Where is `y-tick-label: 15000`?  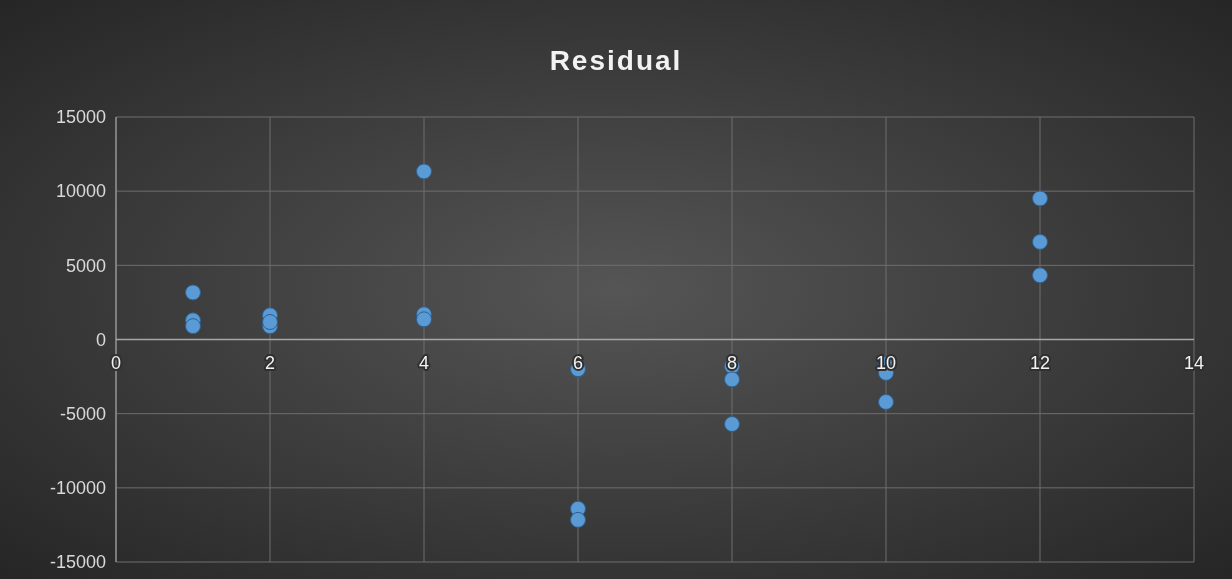
y-tick-label: 15000 is located at coordinates (80, 117).